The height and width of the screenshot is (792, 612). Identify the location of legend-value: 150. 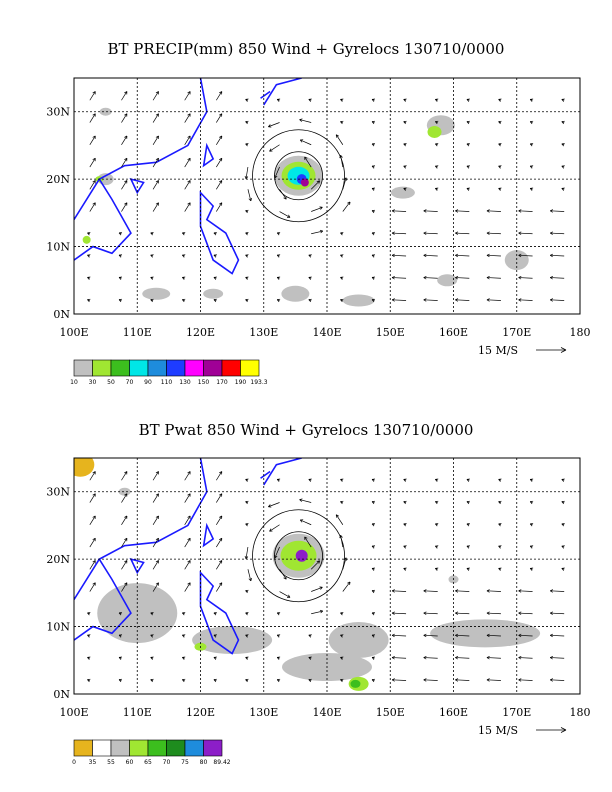
(204, 382).